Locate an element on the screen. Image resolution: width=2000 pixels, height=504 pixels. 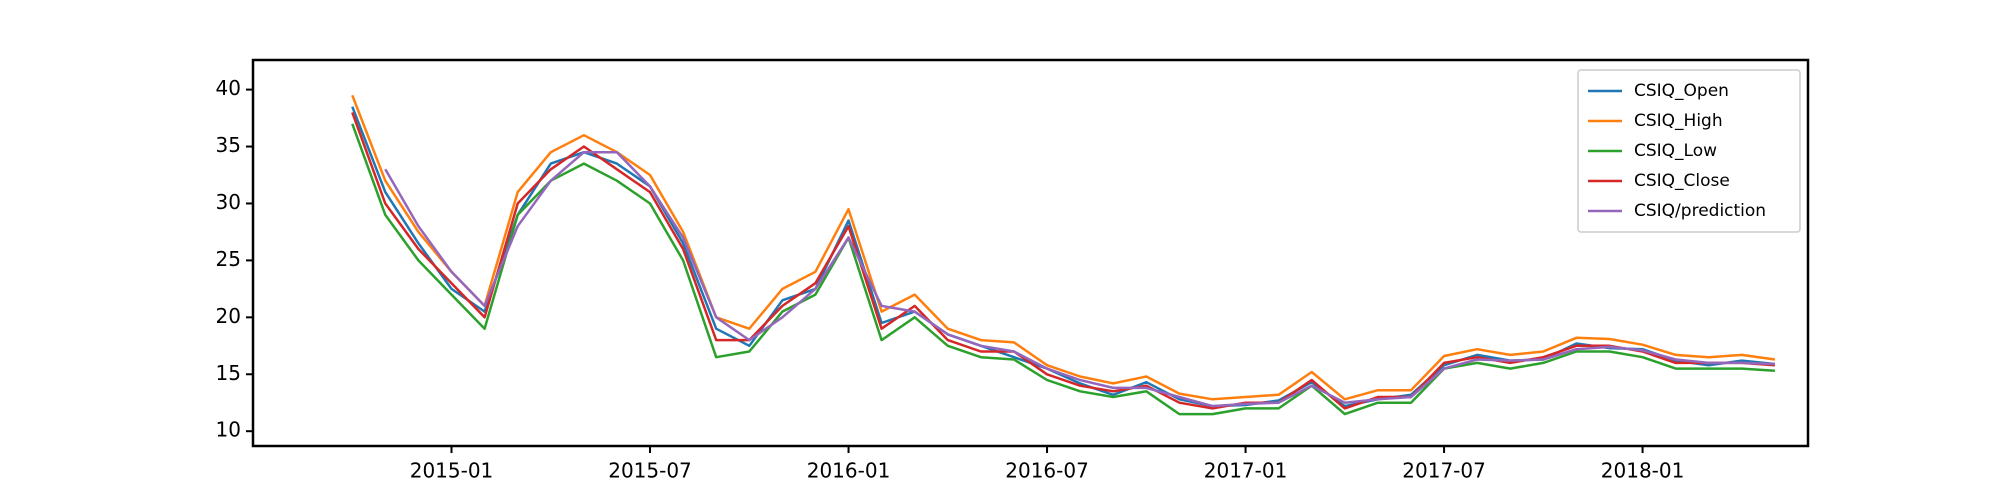
legend-label: CSIQ/prediction is located at coordinates (1700, 211).